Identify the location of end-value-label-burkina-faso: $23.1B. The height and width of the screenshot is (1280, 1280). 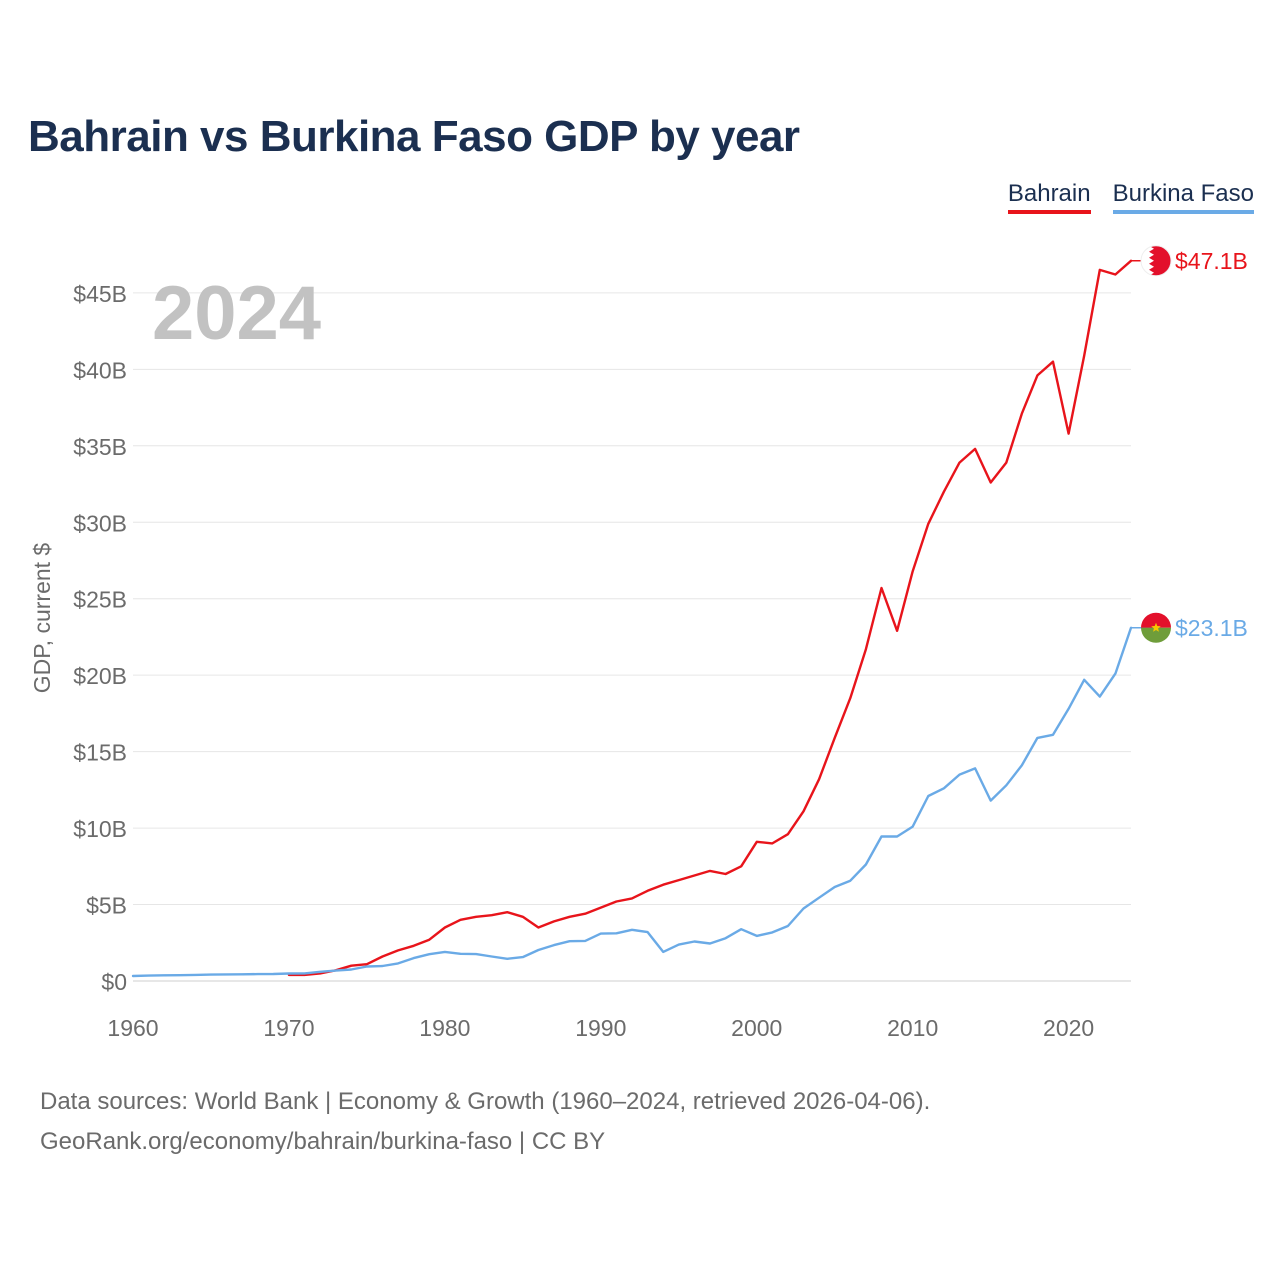
(1211, 628).